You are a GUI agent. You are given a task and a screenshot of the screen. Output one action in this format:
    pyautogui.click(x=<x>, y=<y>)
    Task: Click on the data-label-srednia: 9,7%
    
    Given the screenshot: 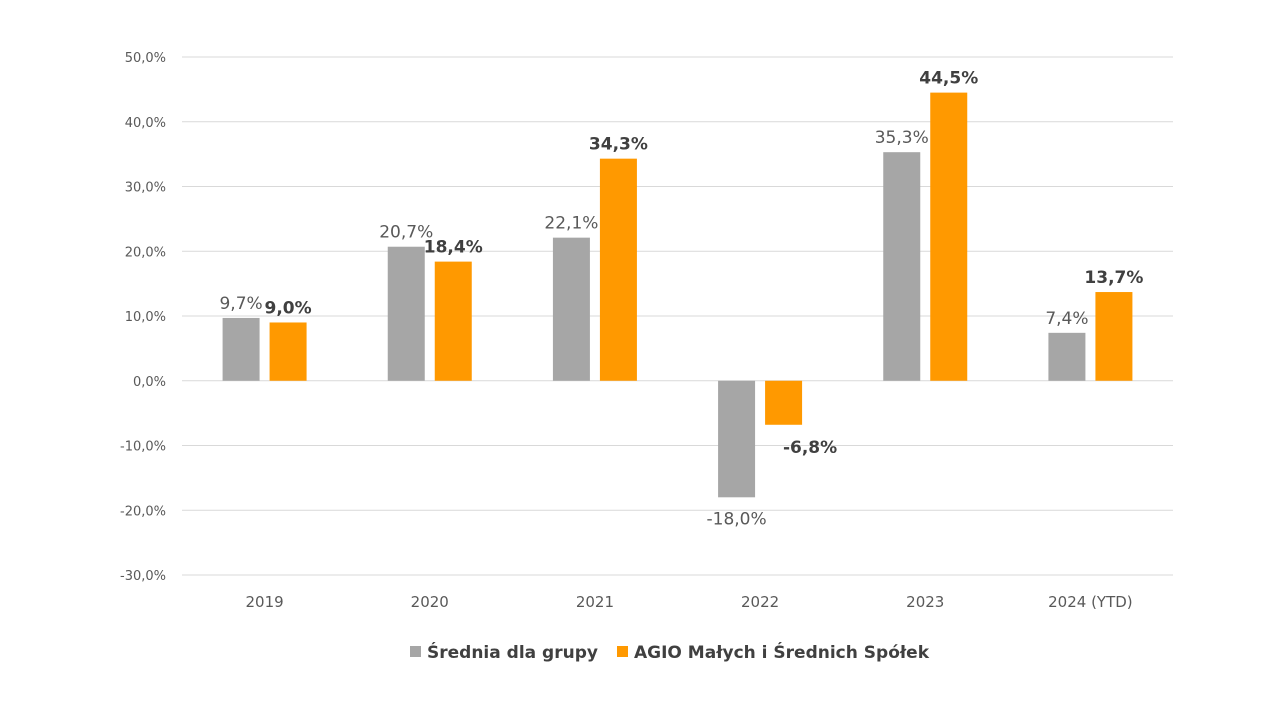 What is the action you would take?
    pyautogui.click(x=240, y=304)
    